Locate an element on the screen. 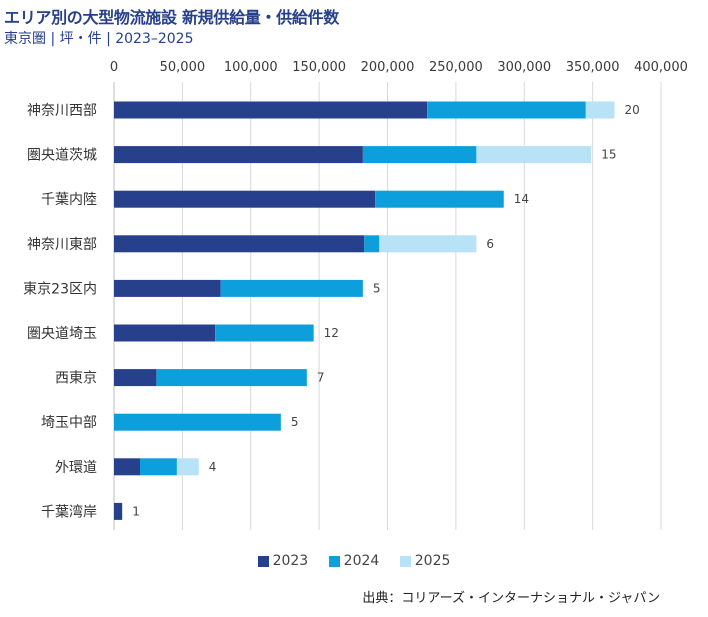 The image size is (708, 617). category-label: 西東京 is located at coordinates (76, 379).